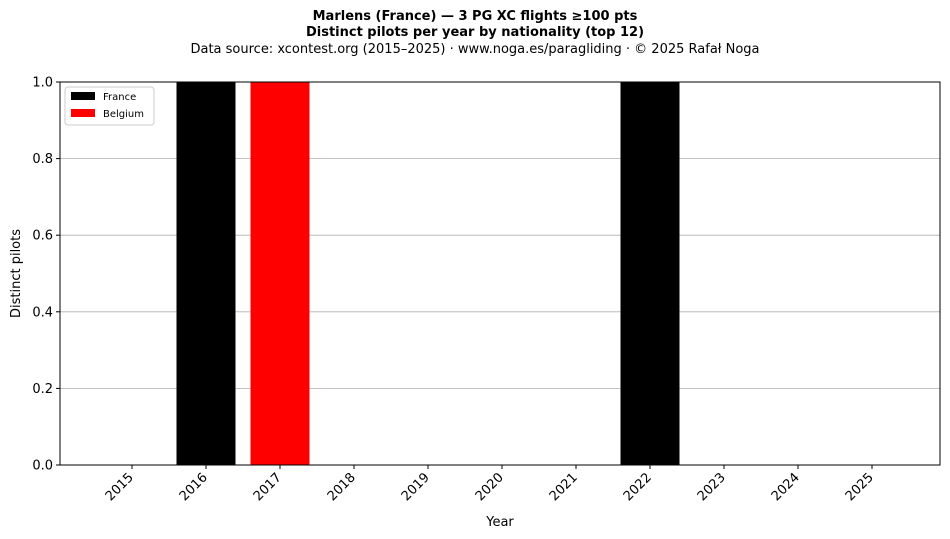  I want to click on x-tick-label-2020: 2020, so click(490, 487).